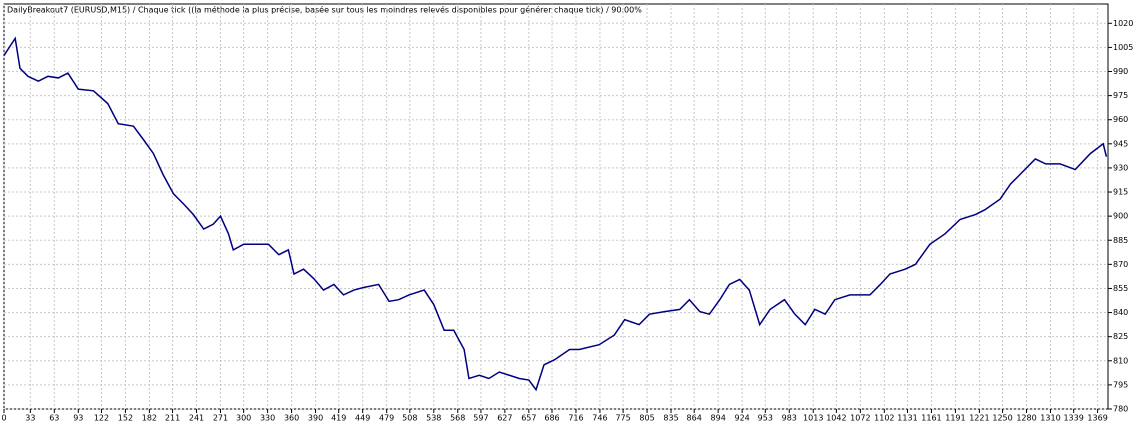 Image resolution: width=1143 pixels, height=424 pixels. Describe the element at coordinates (1123, 23) in the screenshot. I see `y-tick-label: 1020` at that location.